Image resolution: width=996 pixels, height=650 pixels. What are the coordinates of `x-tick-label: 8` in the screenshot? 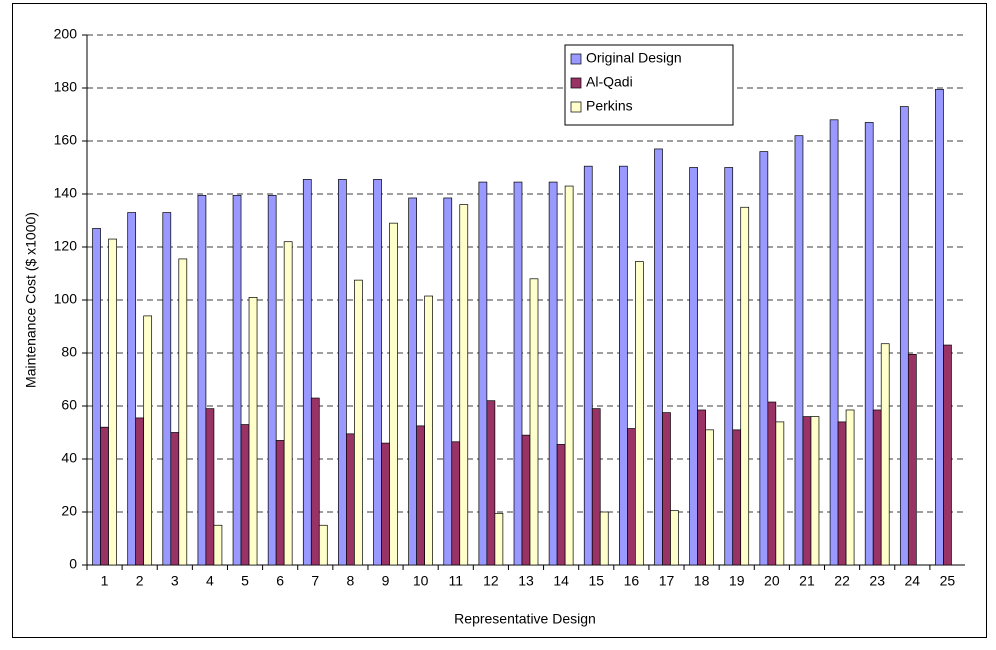 It's located at (351, 581).